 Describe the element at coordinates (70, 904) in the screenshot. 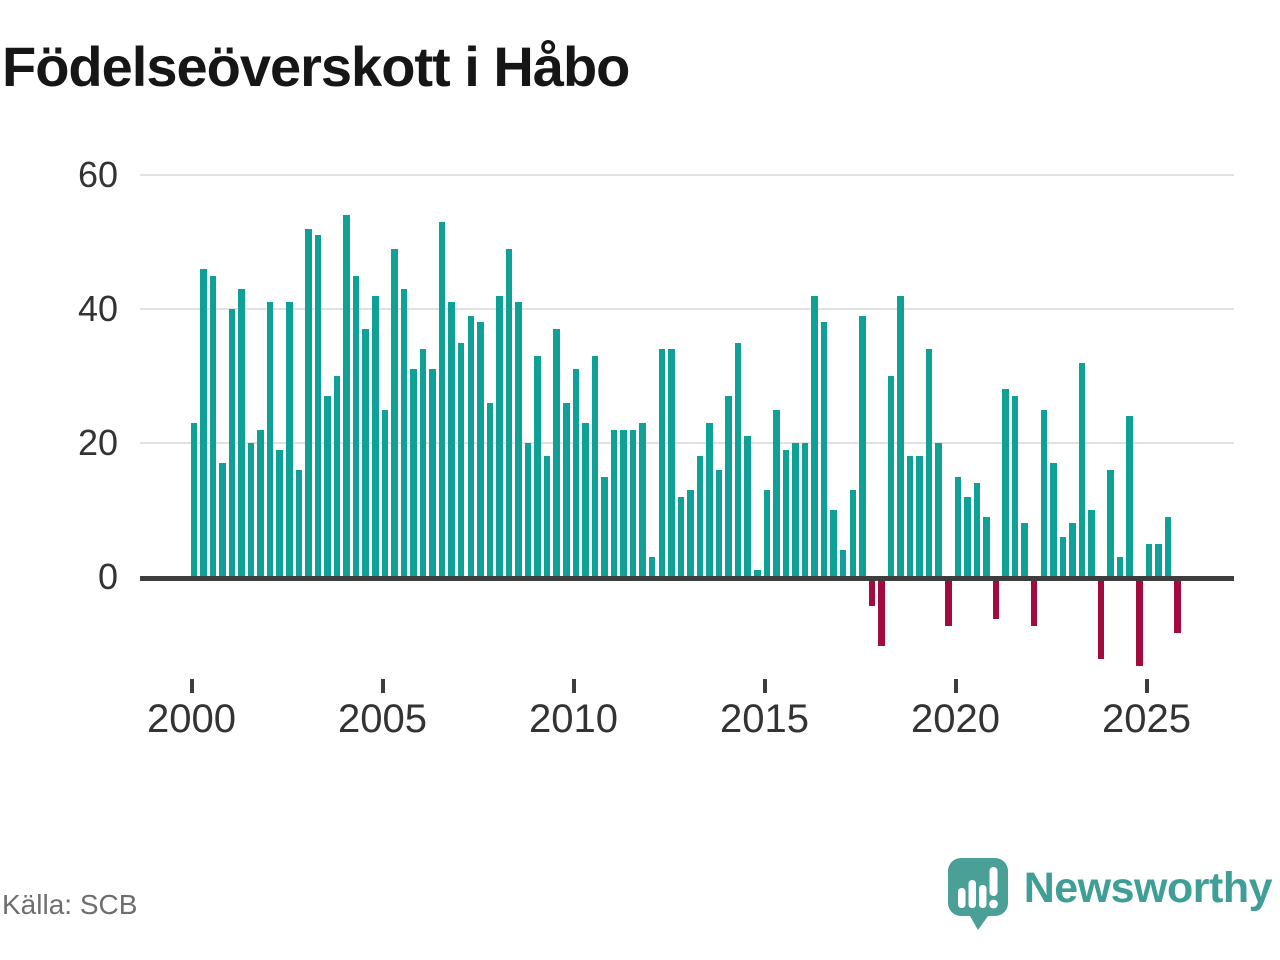

I see `source-note: Källa: SCB` at that location.